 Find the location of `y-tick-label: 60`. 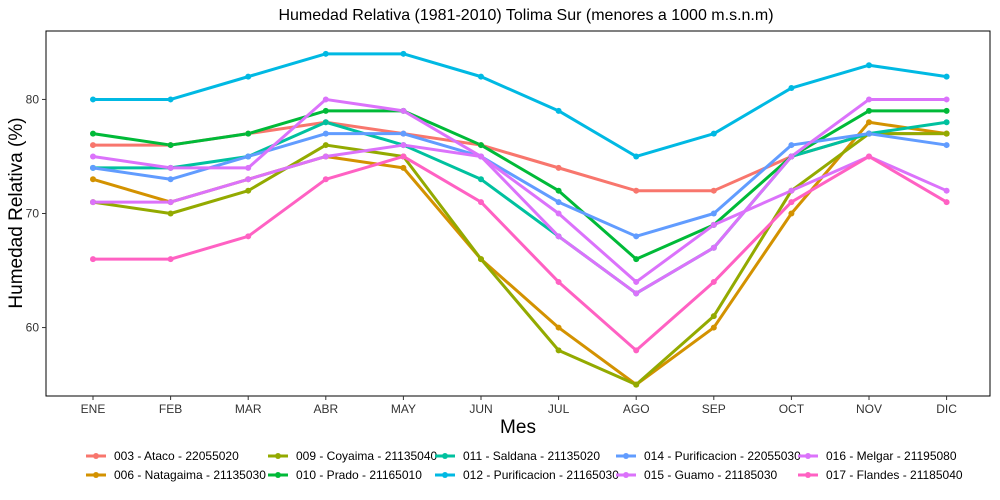

y-tick-label: 60 is located at coordinates (33, 328).